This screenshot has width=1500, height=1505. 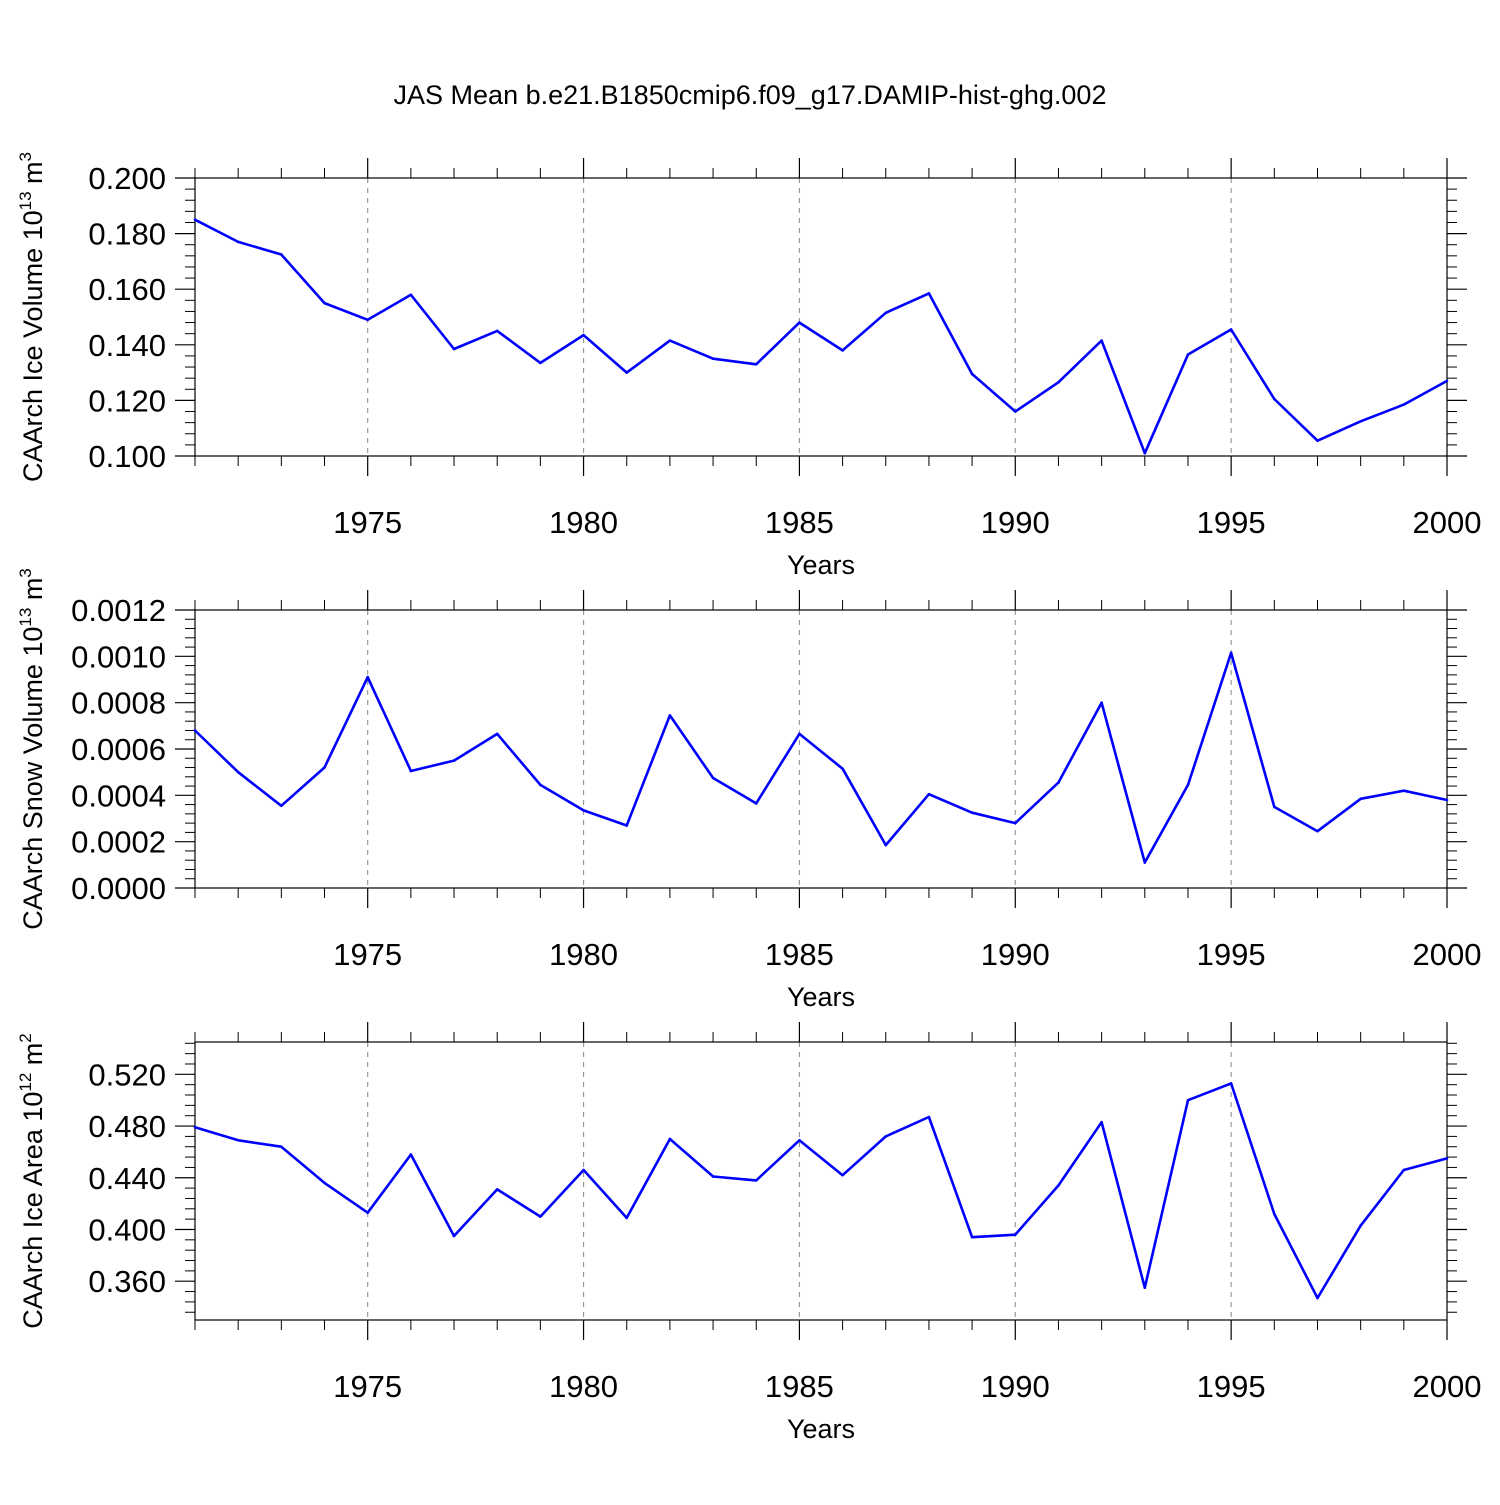 What do you see at coordinates (33, 346) in the screenshot?
I see `y-axis-label-part: CAArch Ice Volume 10` at bounding box center [33, 346].